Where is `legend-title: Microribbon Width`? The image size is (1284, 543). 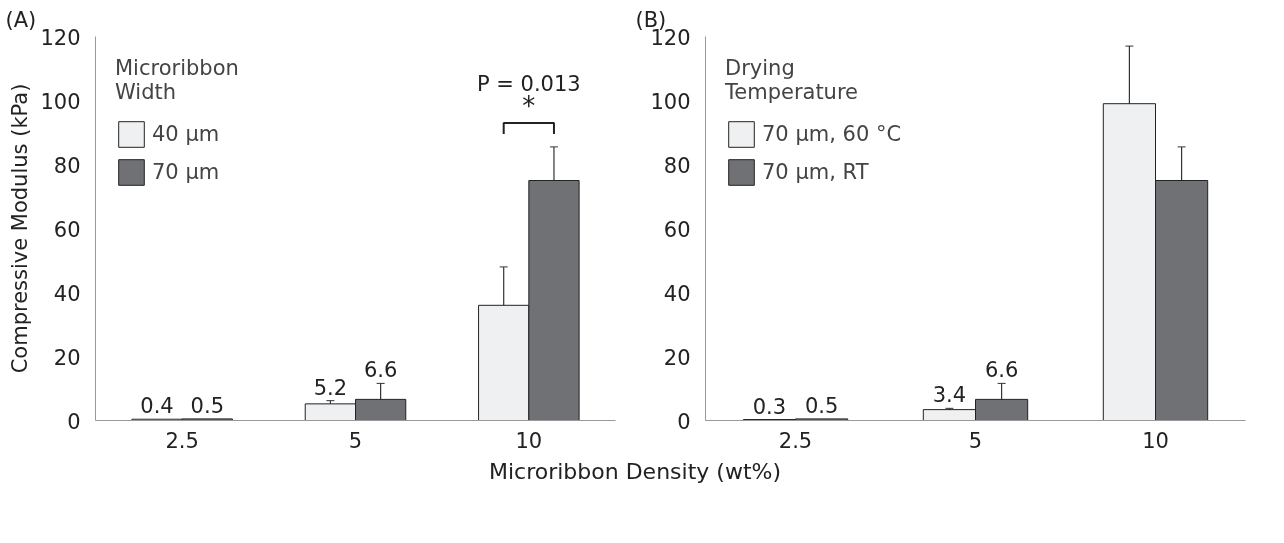 legend-title: Microribbon Width is located at coordinates (177, 80).